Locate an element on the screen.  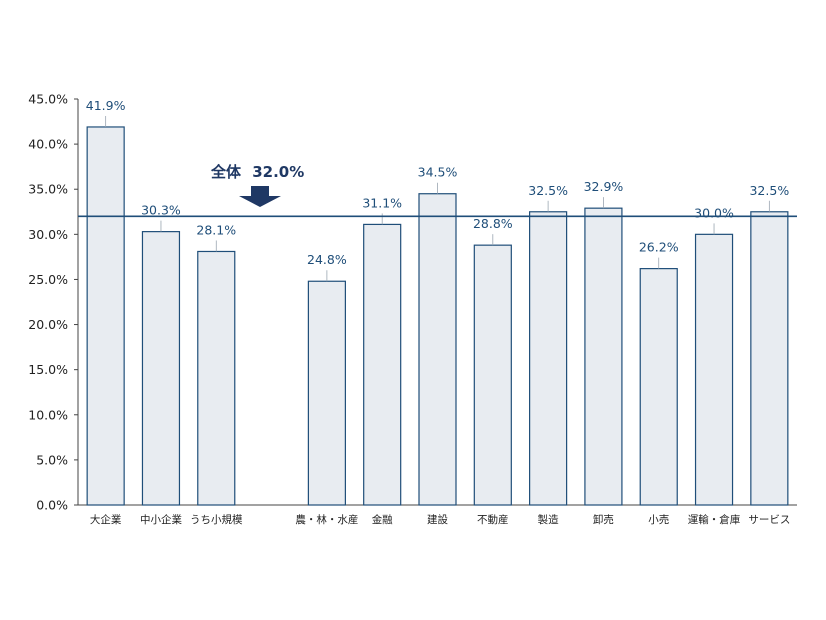
x-tick-label: サービス is located at coordinates (769, 520).